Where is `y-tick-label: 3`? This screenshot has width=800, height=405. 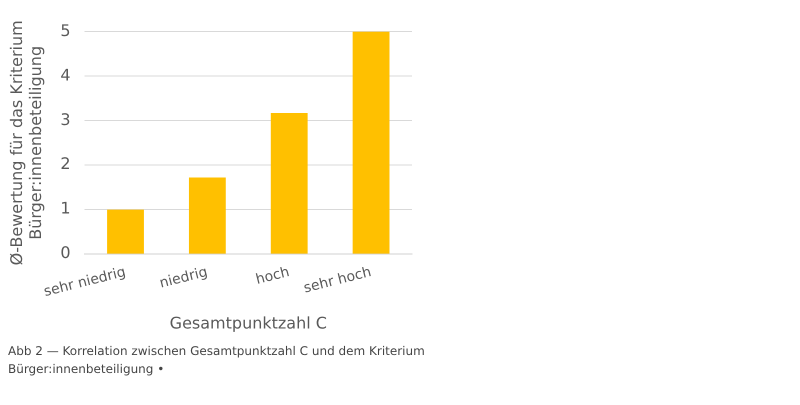 y-tick-label: 3 is located at coordinates (65, 119).